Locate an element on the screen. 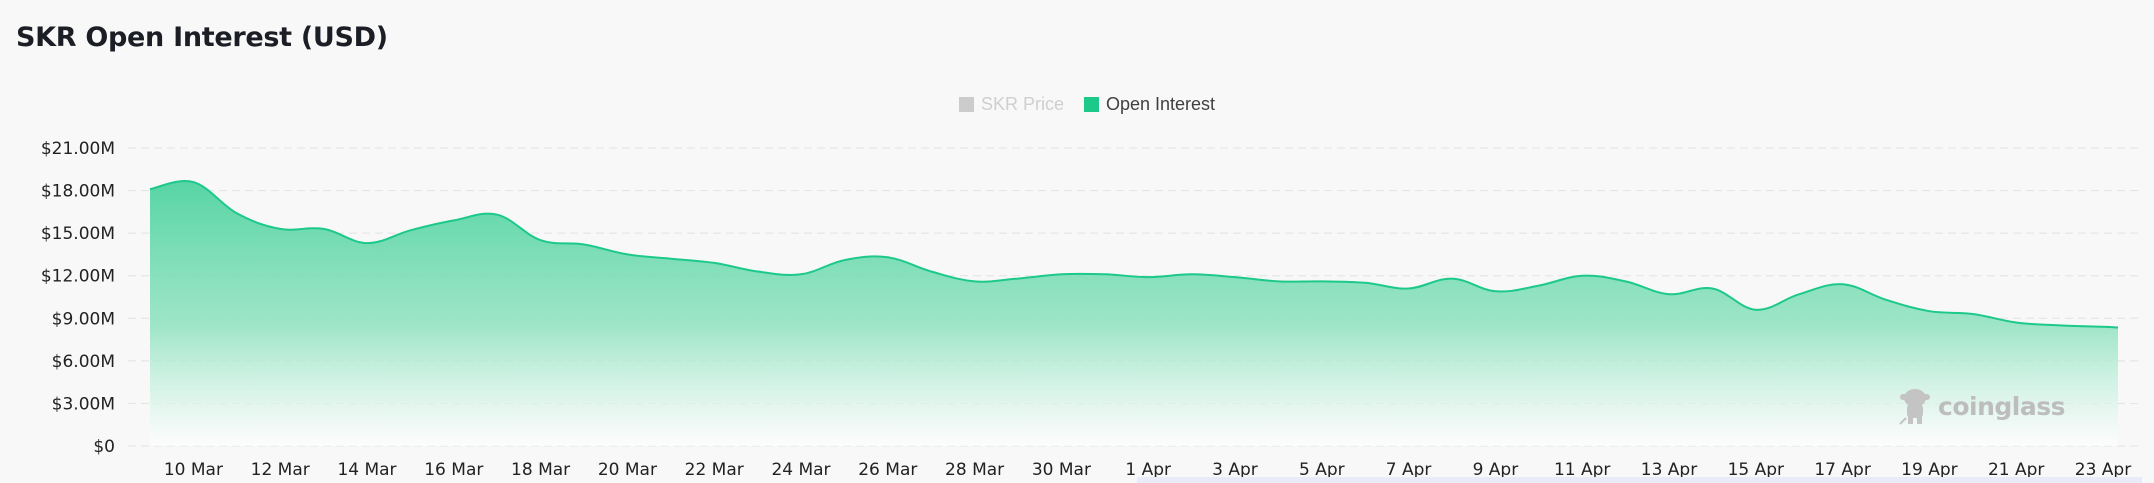 This screenshot has height=483, width=2154. zoom-slider-bar is located at coordinates (1639, 480).